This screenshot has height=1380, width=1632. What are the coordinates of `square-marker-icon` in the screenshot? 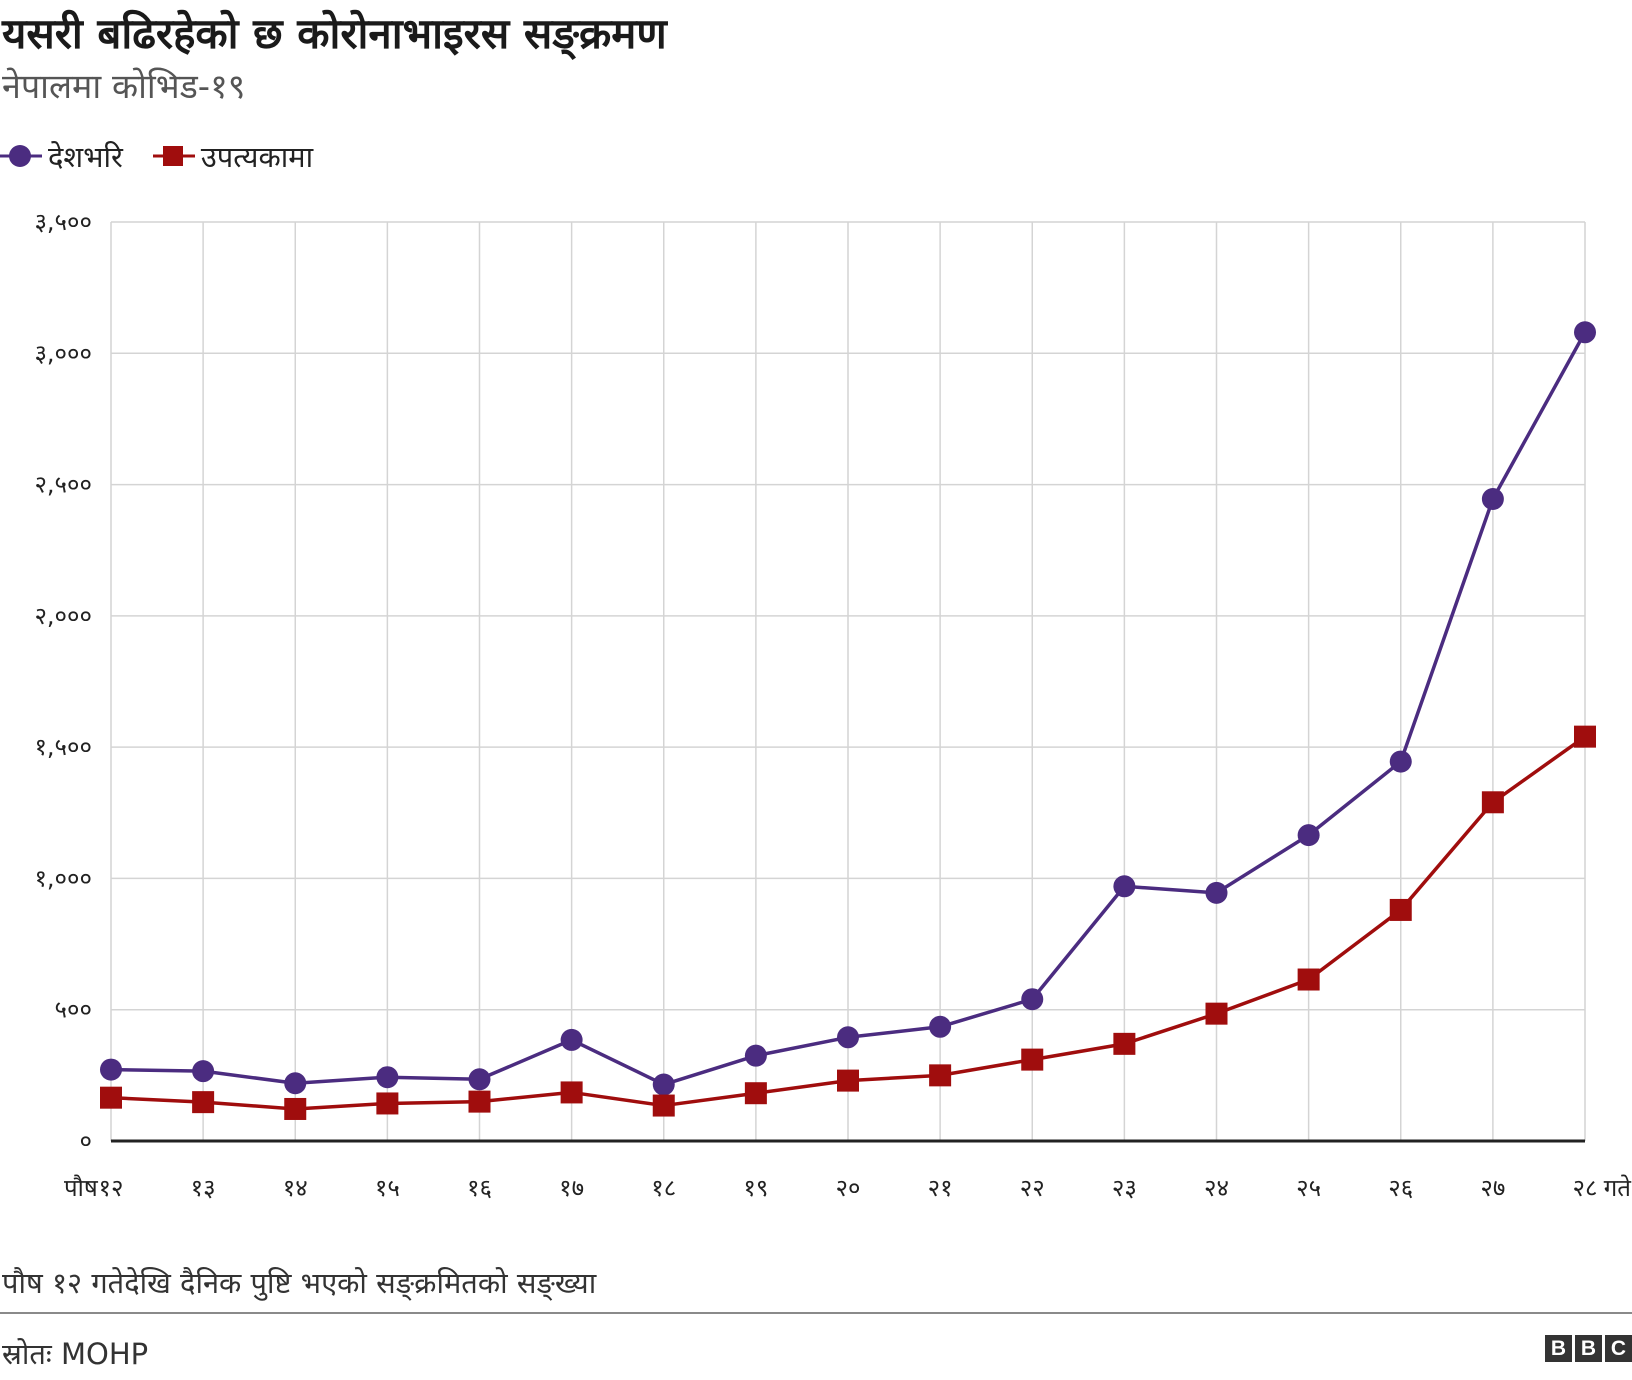 It's located at (173, 156).